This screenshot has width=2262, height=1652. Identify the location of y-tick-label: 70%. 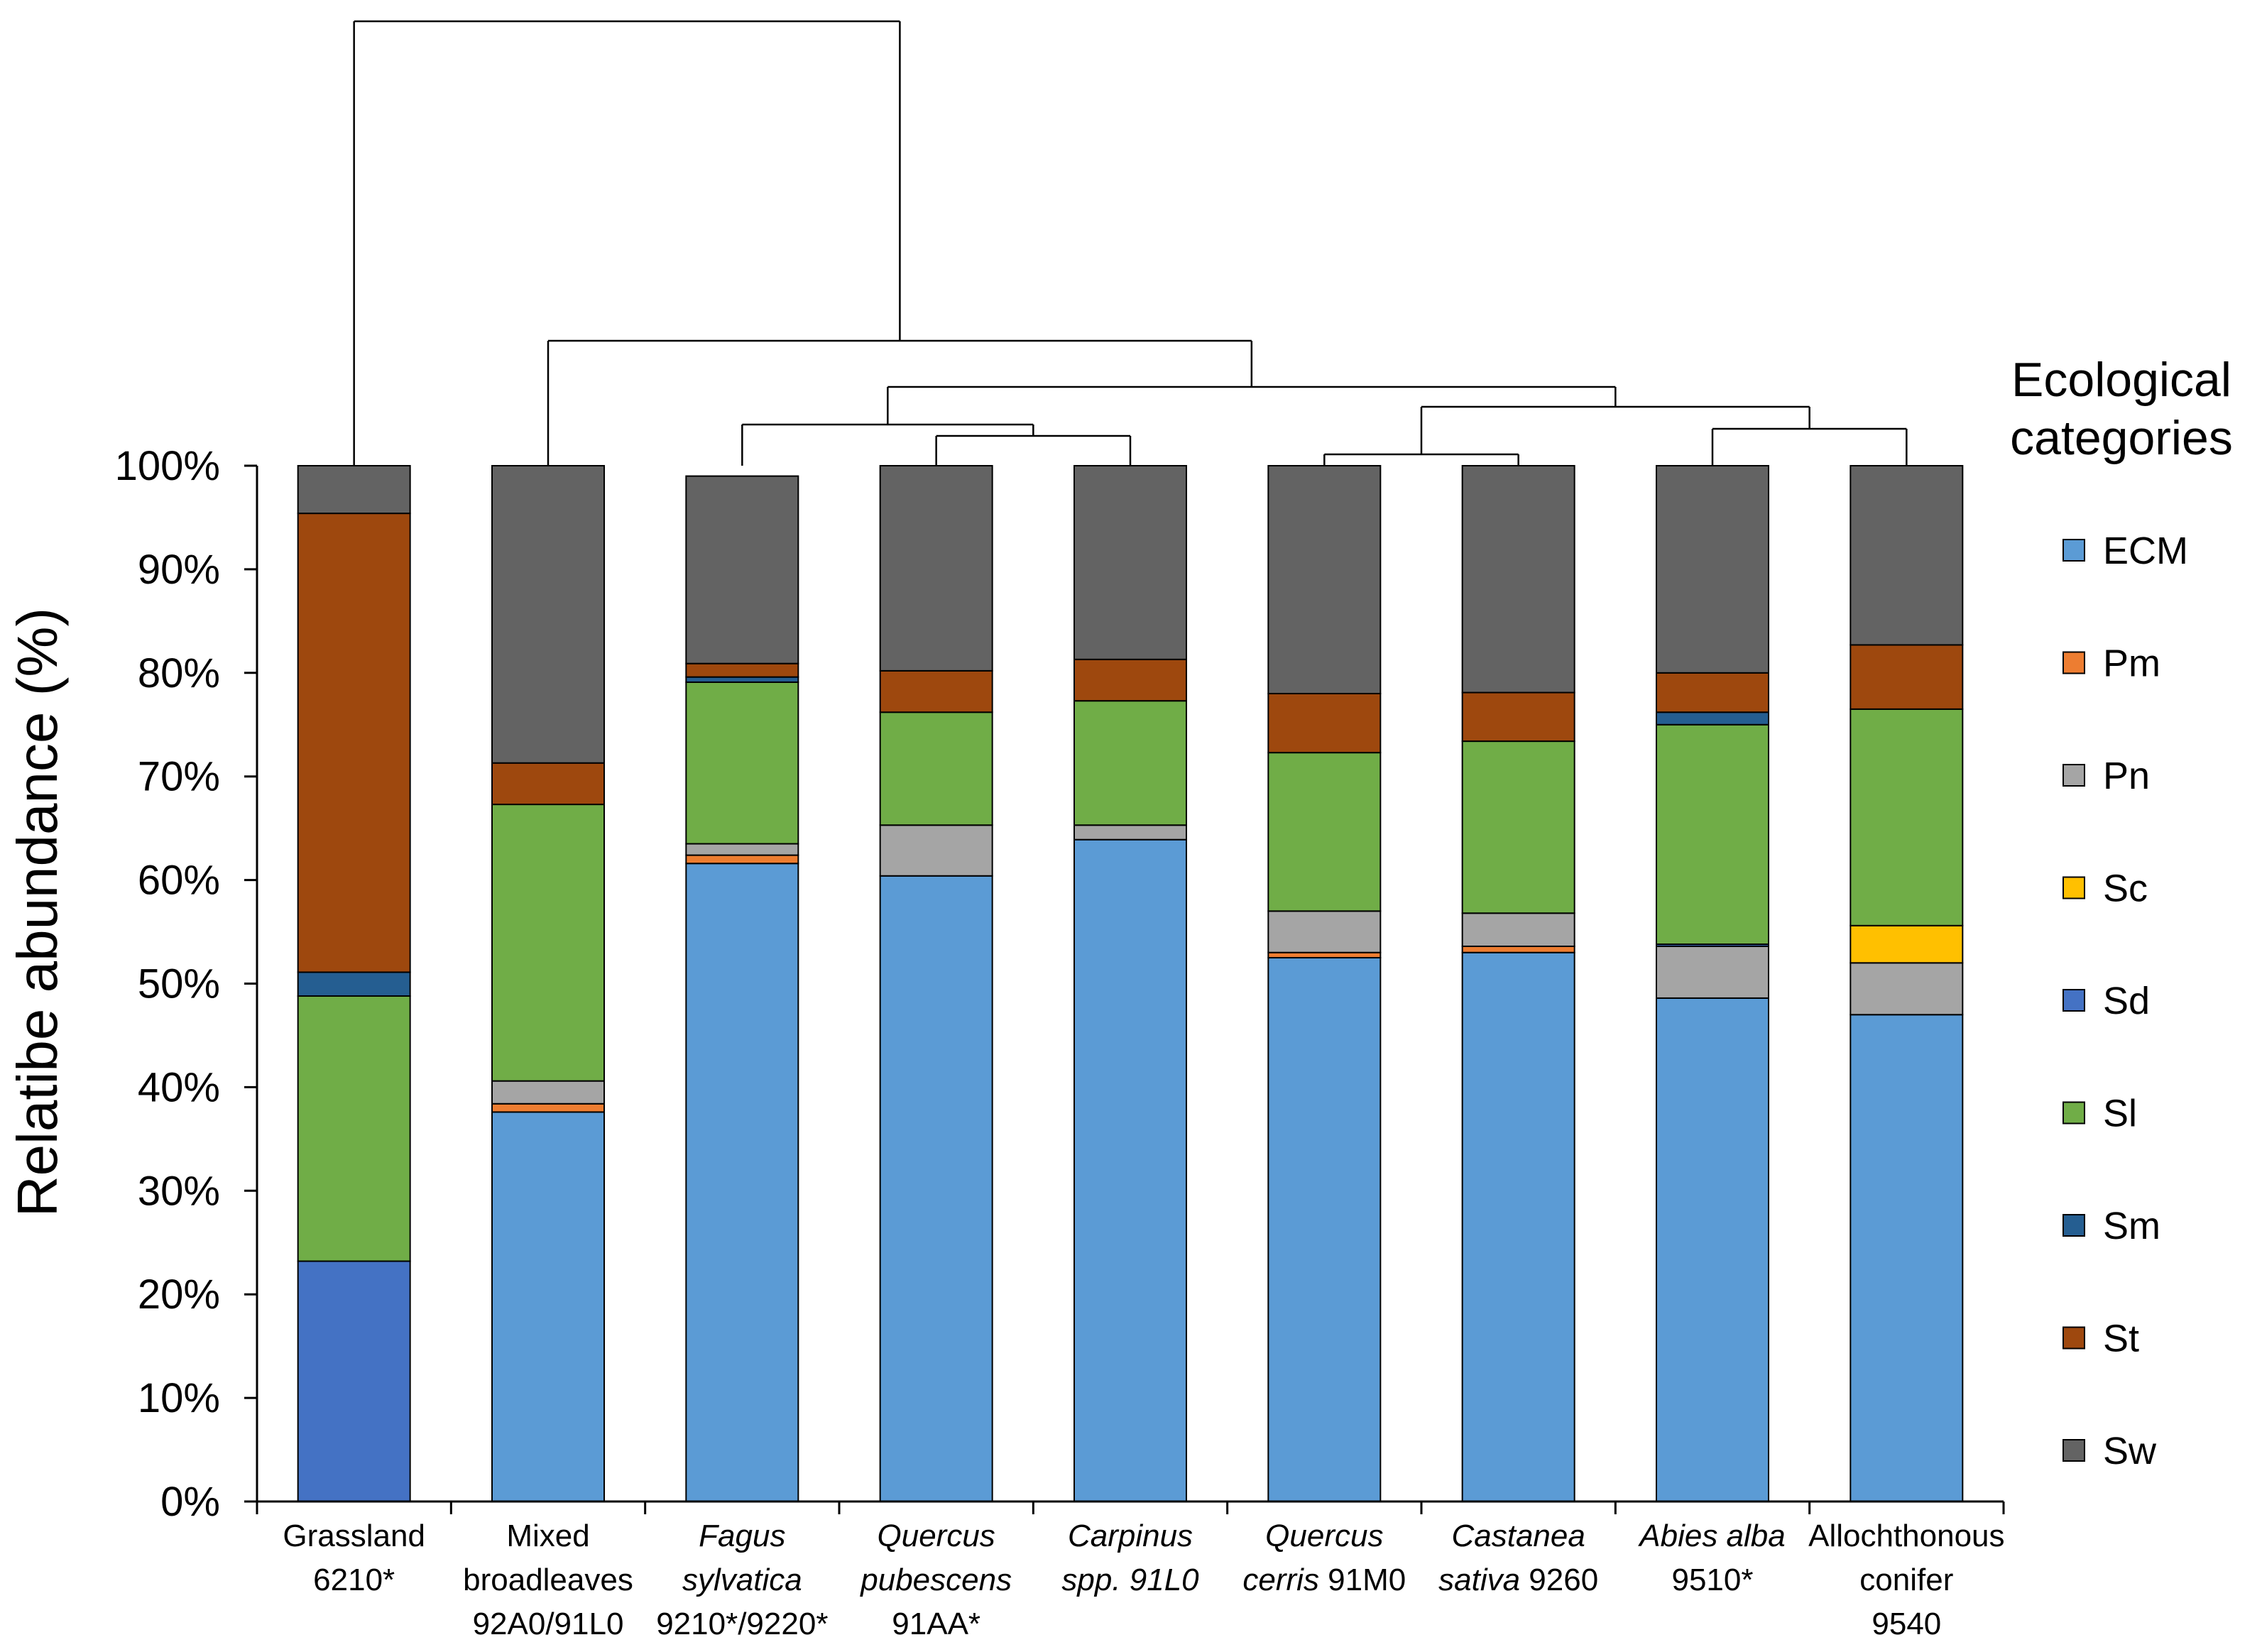
(179, 777).